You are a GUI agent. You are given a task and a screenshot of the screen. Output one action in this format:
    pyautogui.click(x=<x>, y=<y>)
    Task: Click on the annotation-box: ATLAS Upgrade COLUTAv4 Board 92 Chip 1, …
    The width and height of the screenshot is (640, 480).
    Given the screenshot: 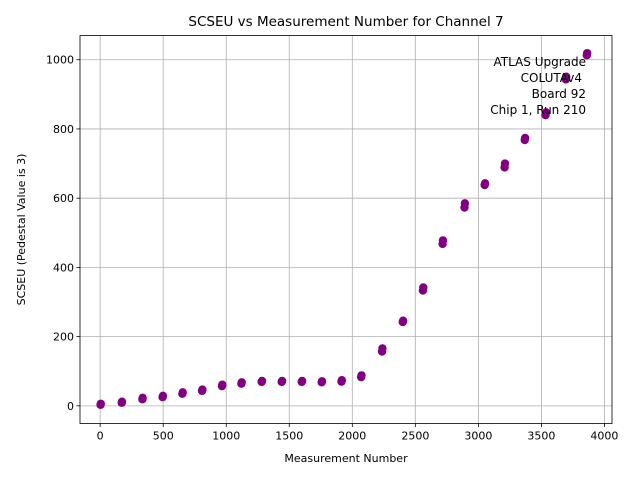 What is the action you would take?
    pyautogui.click(x=538, y=86)
    